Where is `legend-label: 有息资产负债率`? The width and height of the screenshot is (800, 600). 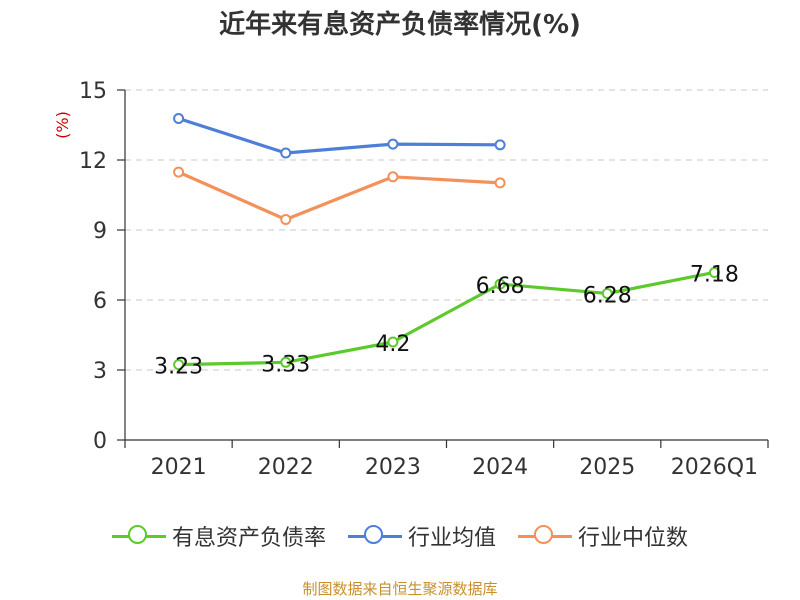
legend-label: 有息资产负债率 is located at coordinates (248, 538).